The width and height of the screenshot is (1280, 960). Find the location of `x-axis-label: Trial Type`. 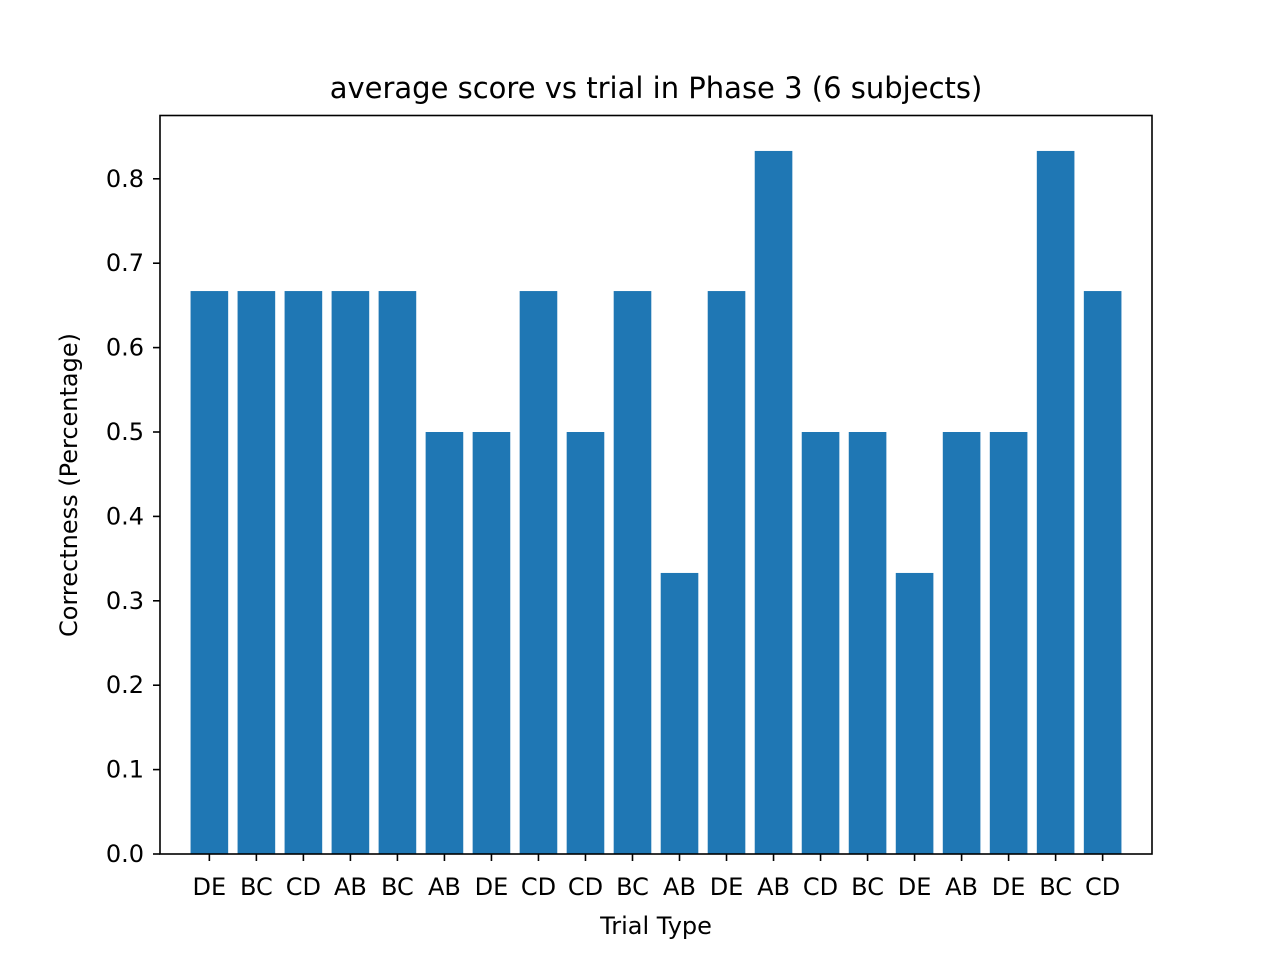

x-axis-label: Trial Type is located at coordinates (655, 926).